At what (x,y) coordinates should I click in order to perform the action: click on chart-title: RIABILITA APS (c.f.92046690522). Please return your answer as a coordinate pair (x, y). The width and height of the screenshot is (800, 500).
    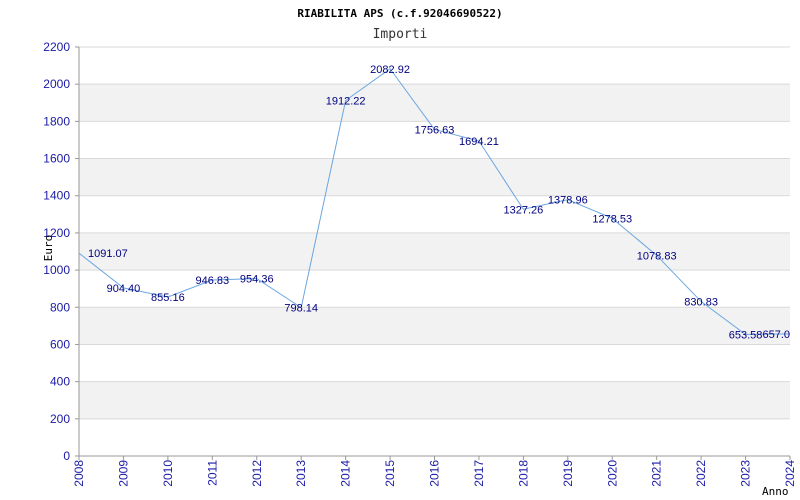
    Looking at the image, I should click on (399, 13).